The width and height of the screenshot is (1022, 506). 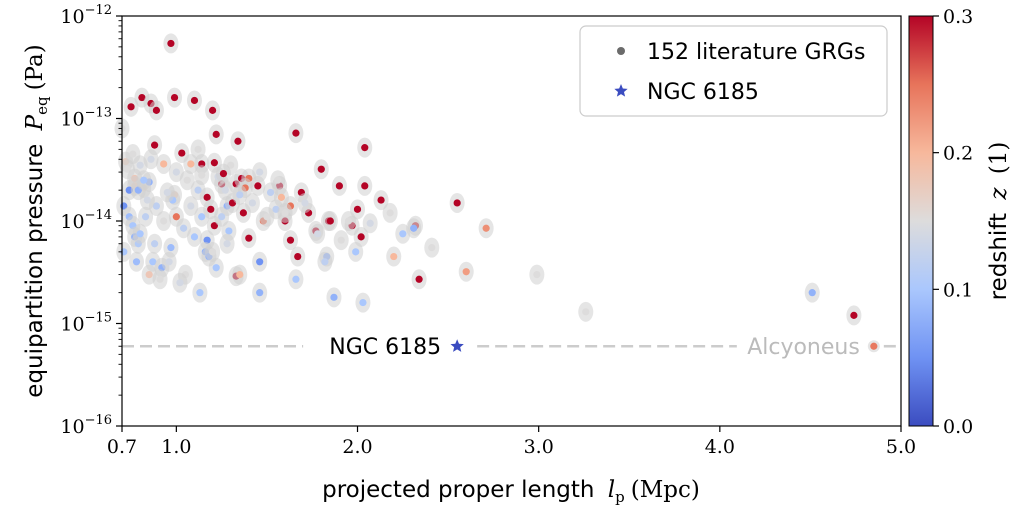 What do you see at coordinates (86, 118) in the screenshot?
I see `y-tick-label: 10−13` at bounding box center [86, 118].